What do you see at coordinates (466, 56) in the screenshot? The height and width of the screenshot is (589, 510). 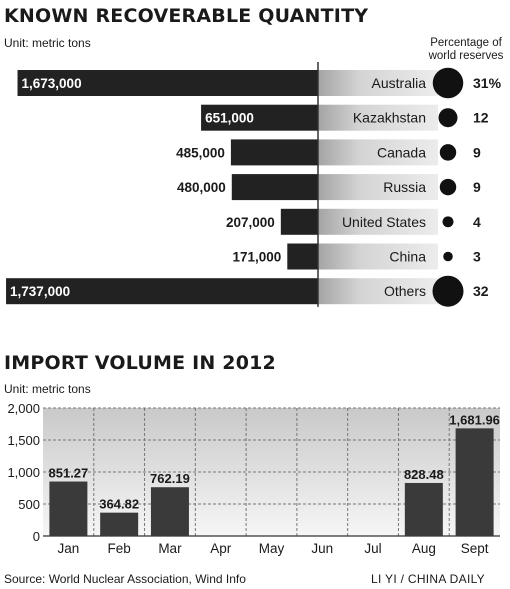 I see `pct-header-line2: world reserves` at bounding box center [466, 56].